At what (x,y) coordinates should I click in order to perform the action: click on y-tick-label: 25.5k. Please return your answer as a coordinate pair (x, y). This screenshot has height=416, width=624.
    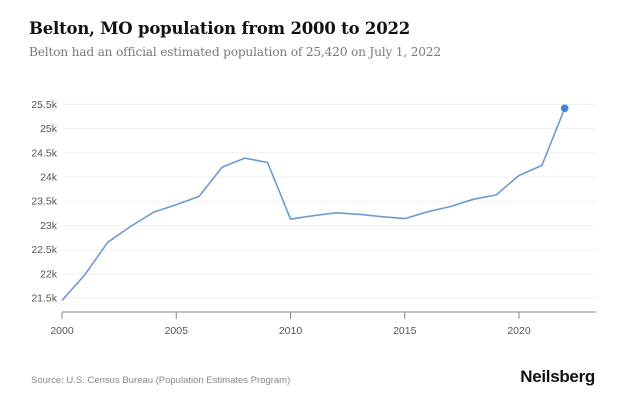
    Looking at the image, I should click on (44, 105).